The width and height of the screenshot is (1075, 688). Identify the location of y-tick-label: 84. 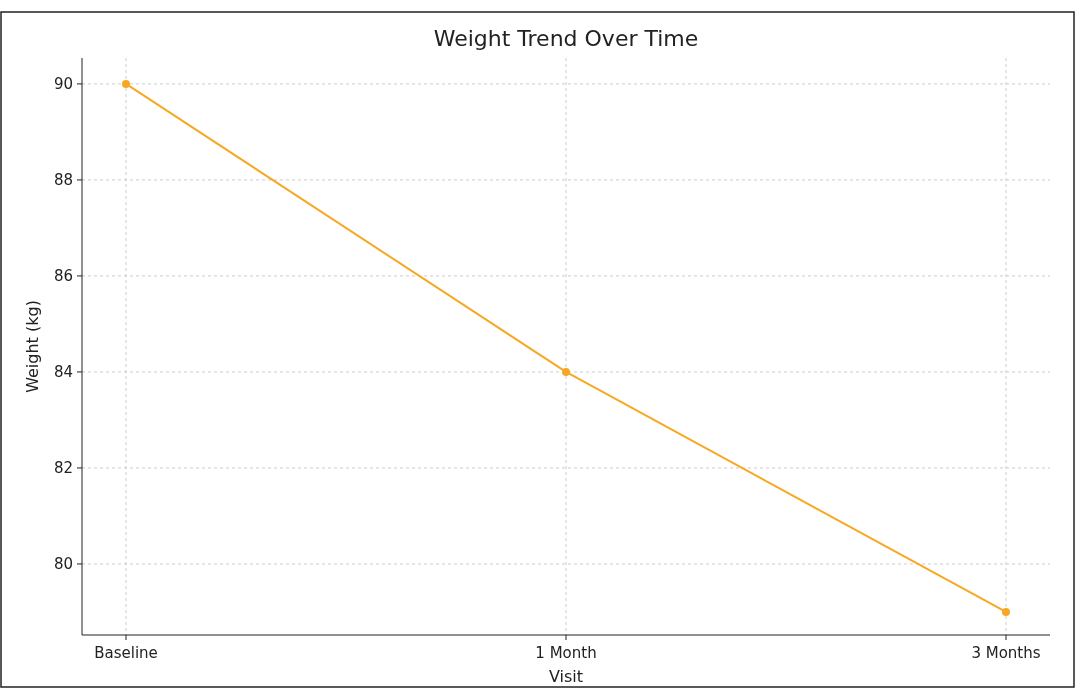
(63, 372).